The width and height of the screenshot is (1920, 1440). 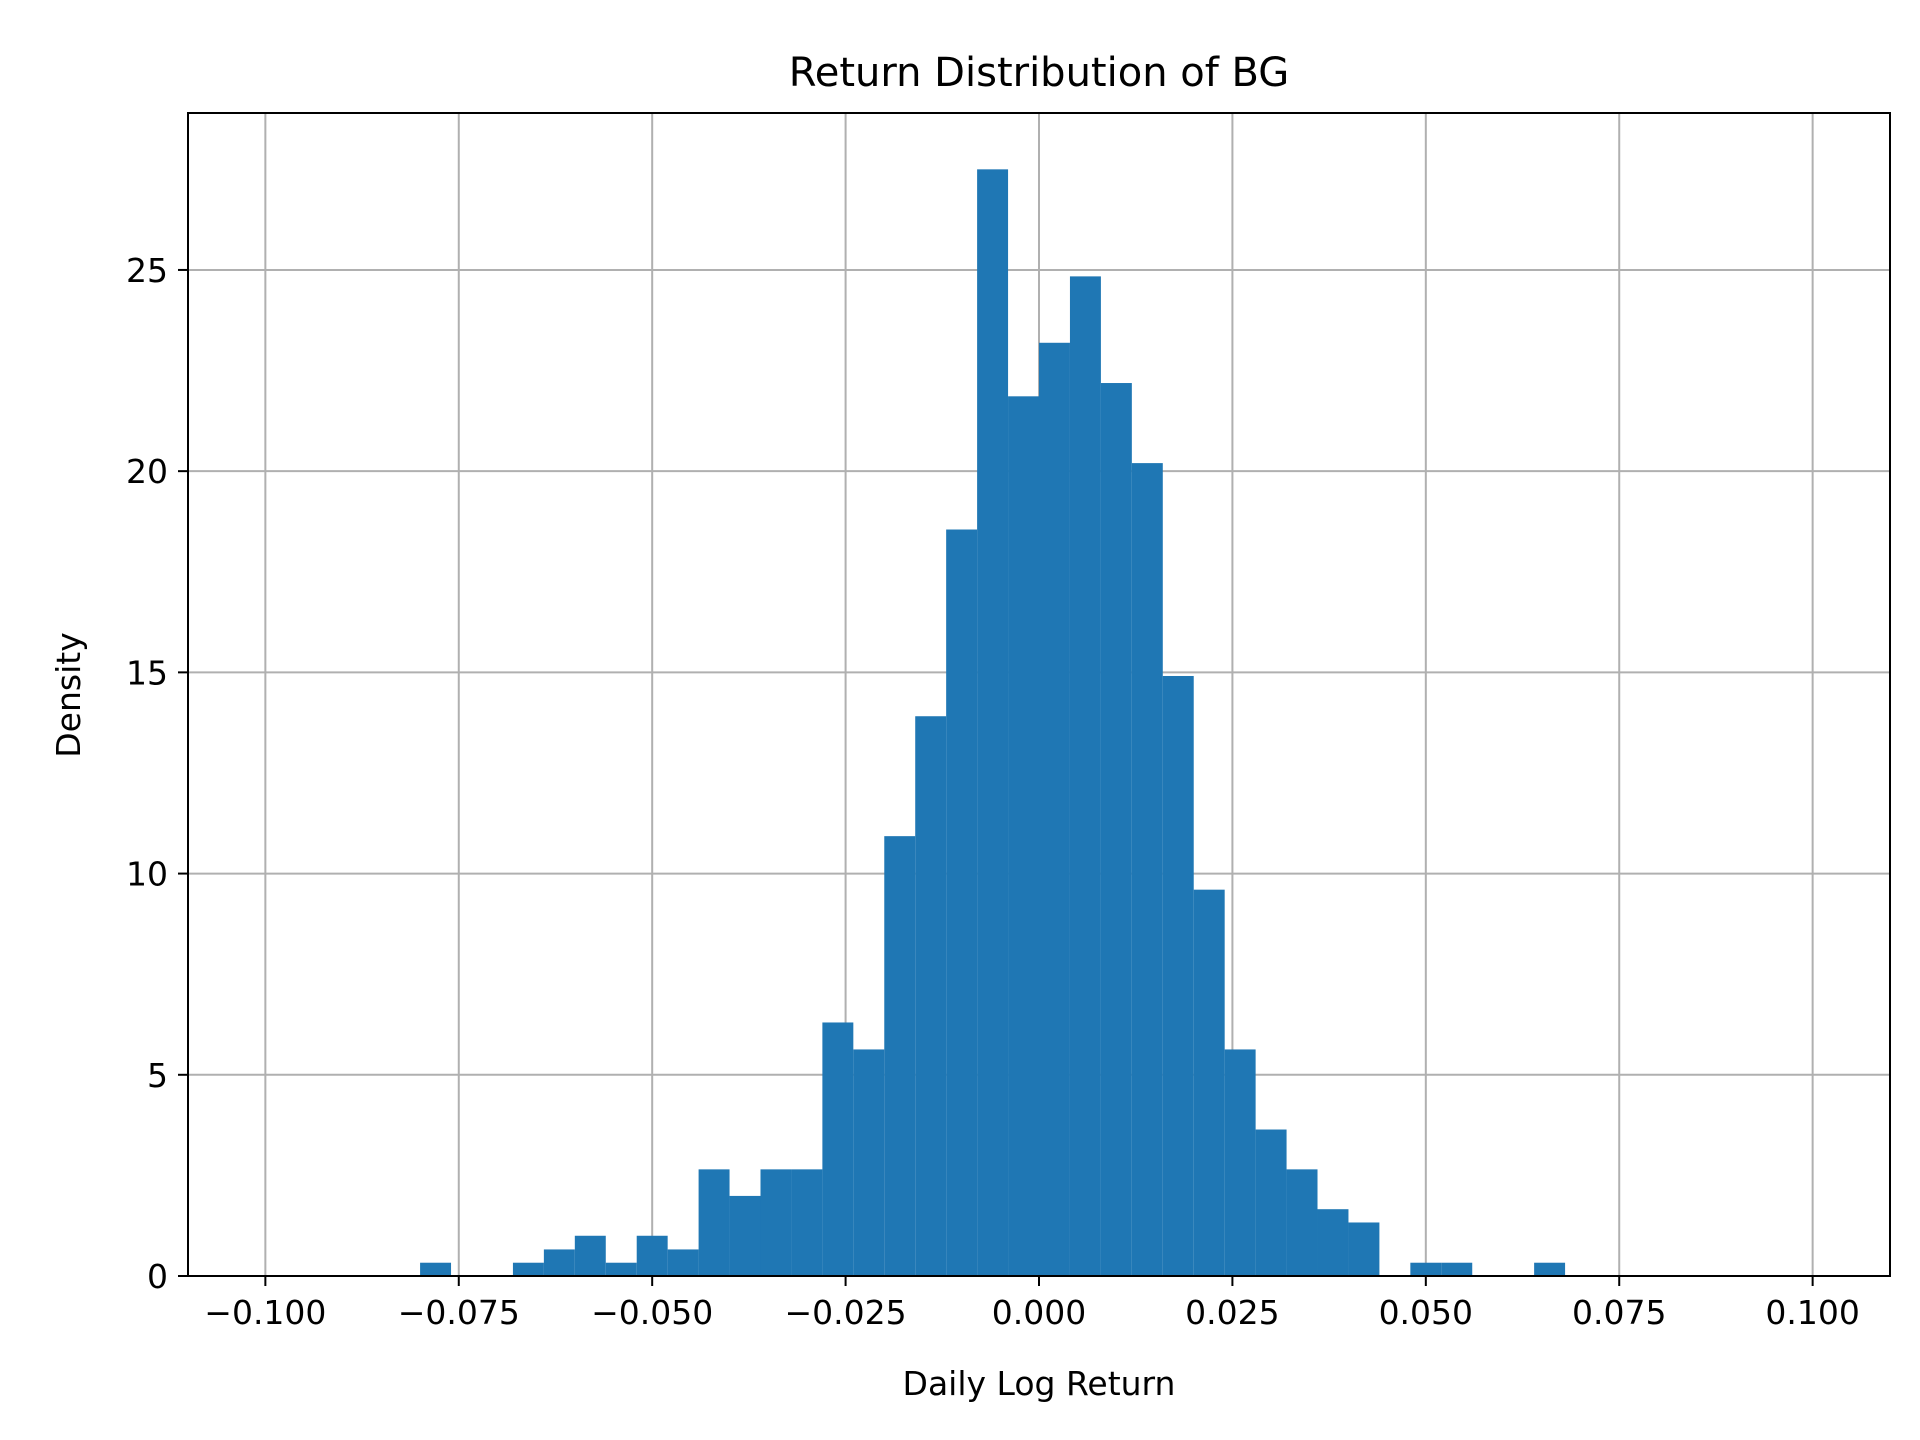 I want to click on y-tick-label: 15, so click(x=147, y=672).